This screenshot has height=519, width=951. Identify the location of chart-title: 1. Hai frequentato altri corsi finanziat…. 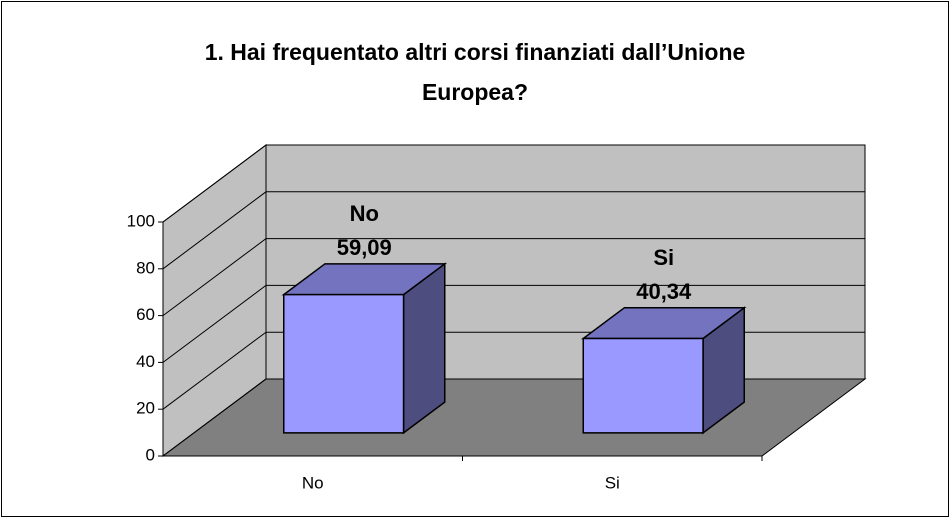
(475, 72).